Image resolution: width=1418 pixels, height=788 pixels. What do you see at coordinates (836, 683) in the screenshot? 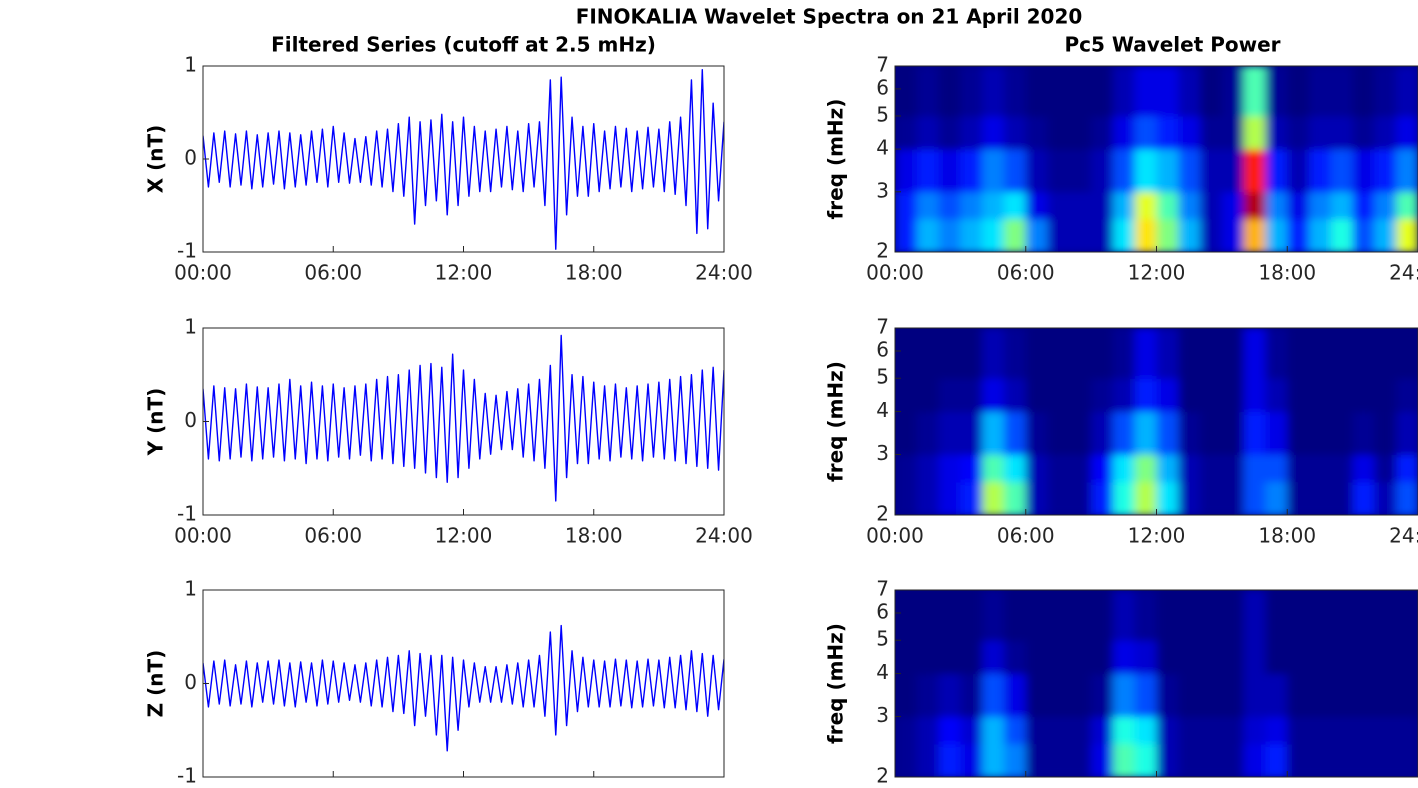
I see `y-axis-label: freq (mHz)` at bounding box center [836, 683].